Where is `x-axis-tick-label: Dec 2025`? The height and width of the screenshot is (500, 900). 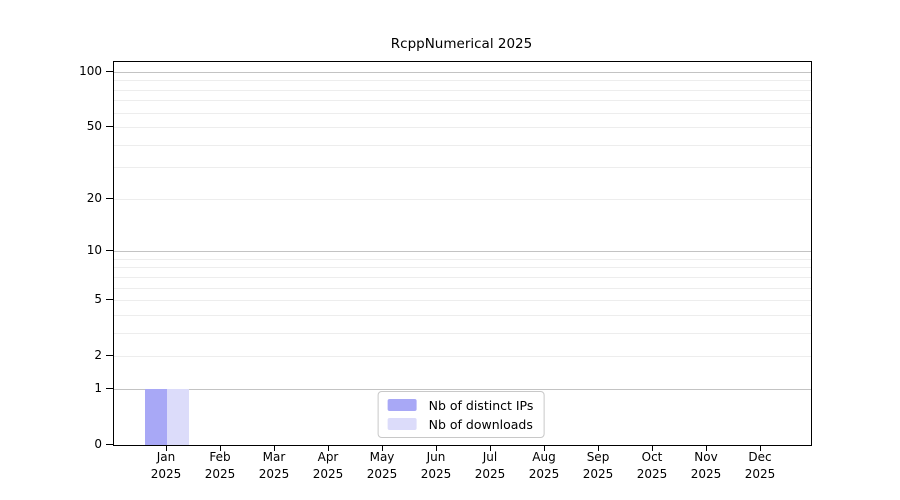 x-axis-tick-label: Dec 2025 is located at coordinates (760, 465).